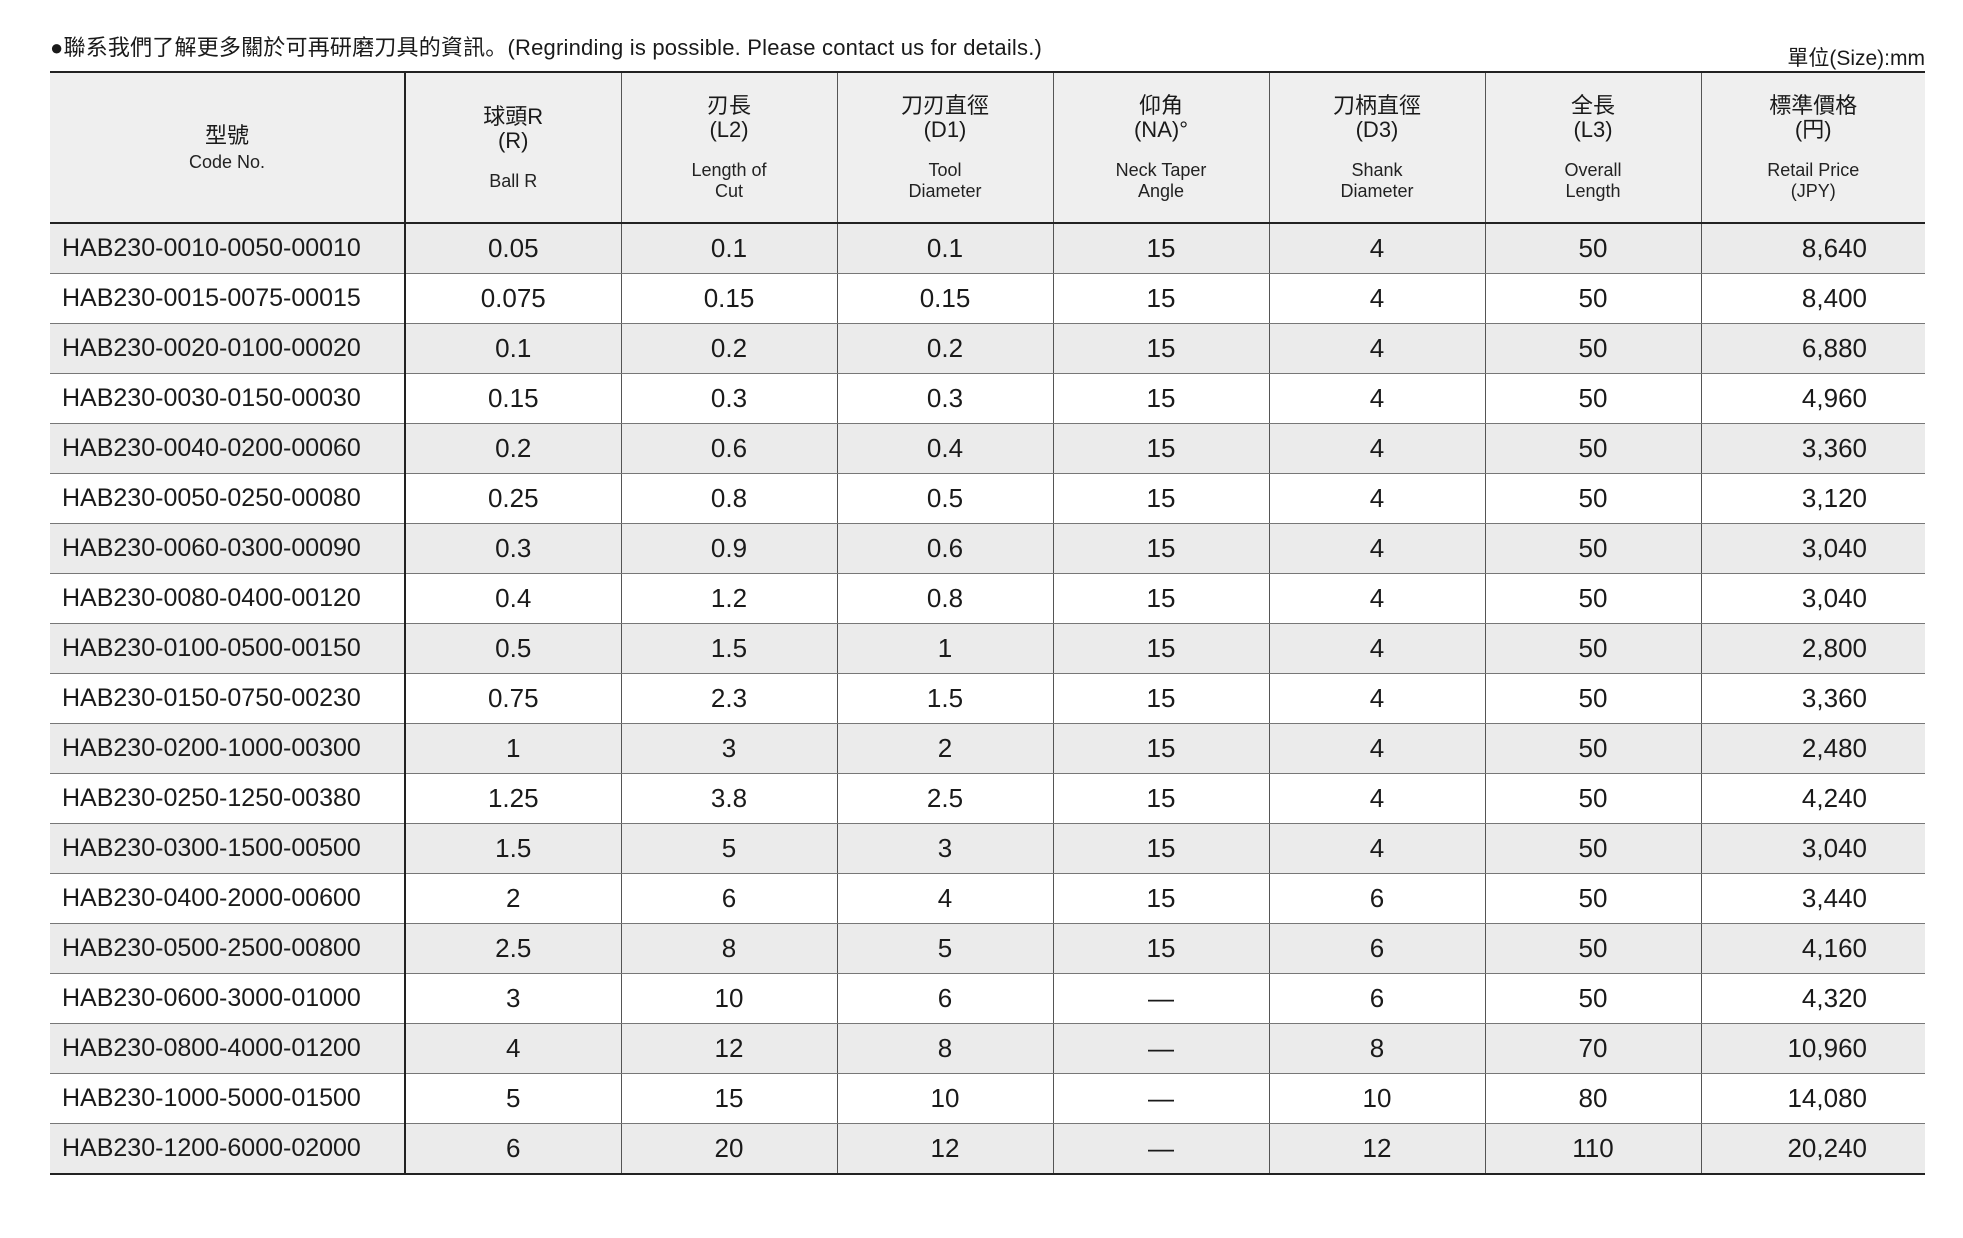 This screenshot has height=1238, width=1963. I want to click on column-header-symbol: (NA)°, so click(1160, 129).